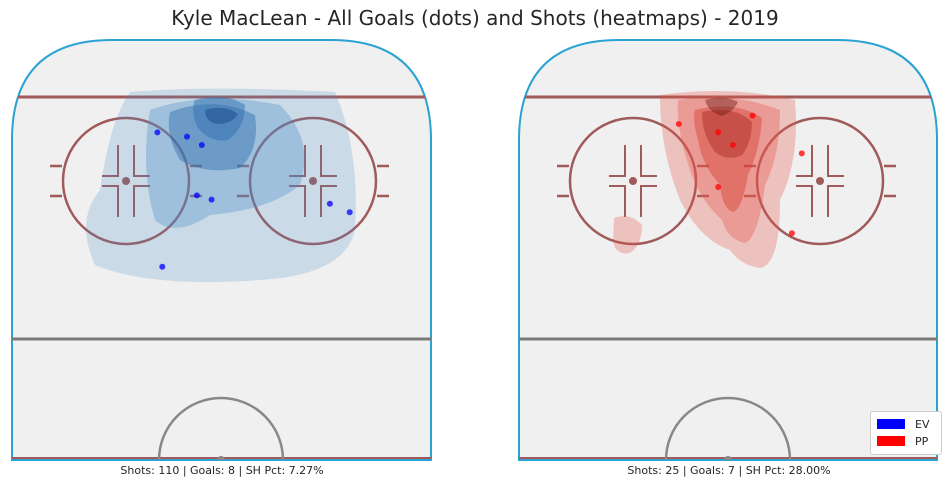  What do you see at coordinates (633, 181) in the screenshot?
I see `faceoff-right-l` at bounding box center [633, 181].